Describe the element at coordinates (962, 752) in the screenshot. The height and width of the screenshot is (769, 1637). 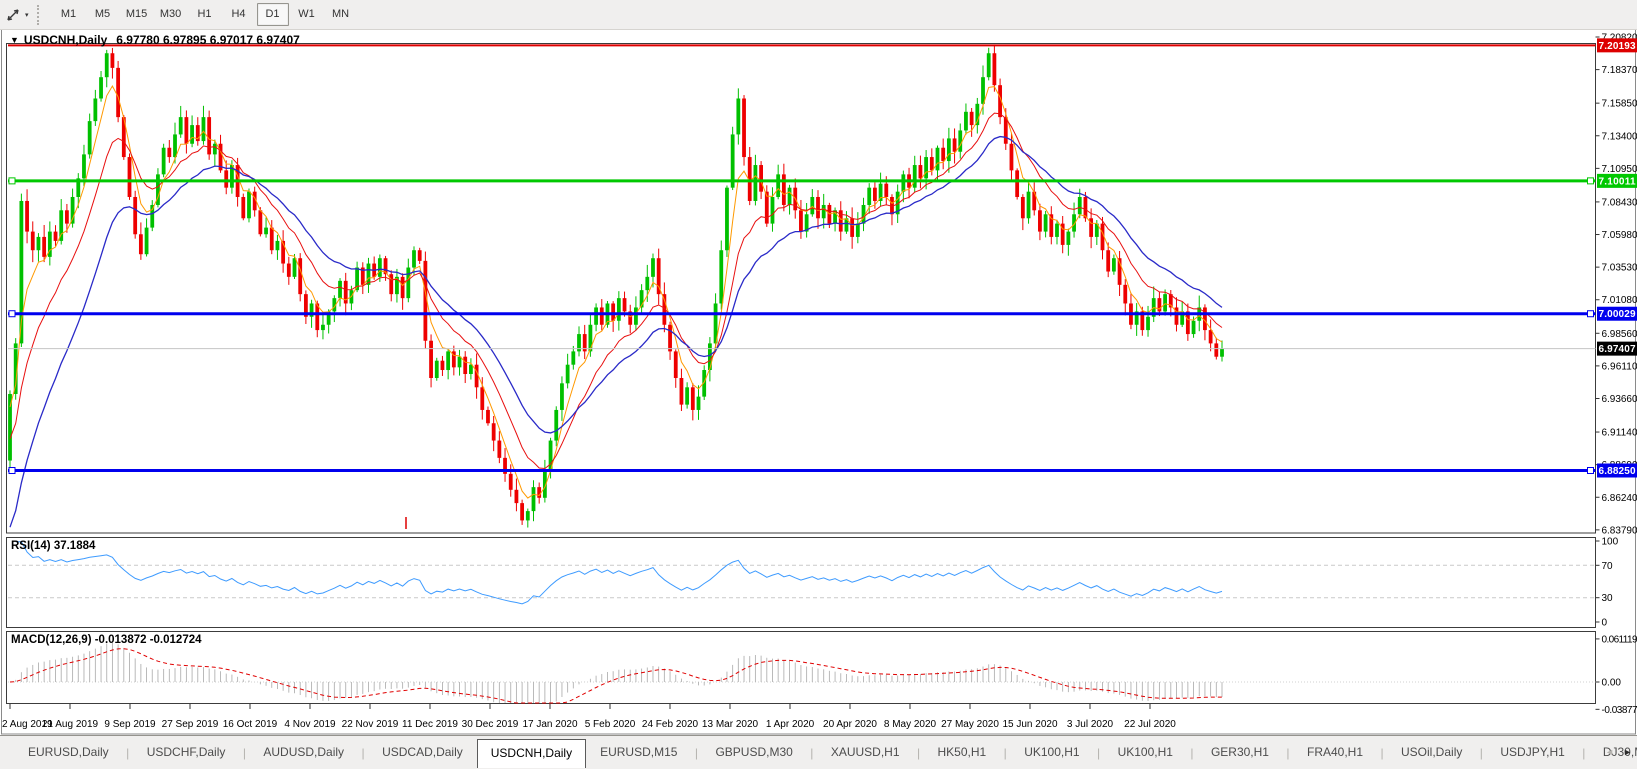
I see `chart-tab-hk50-h1: HK50,H1` at that location.